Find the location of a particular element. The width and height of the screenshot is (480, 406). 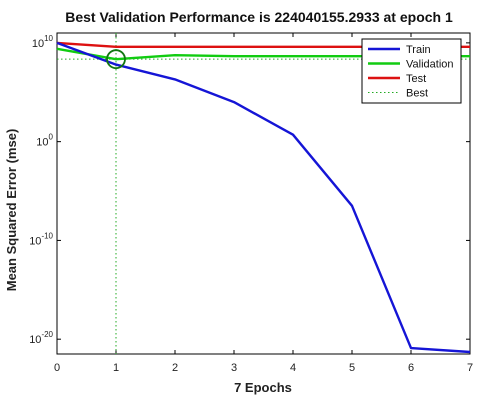

y-tick-exponent: -10 is located at coordinates (47, 235).